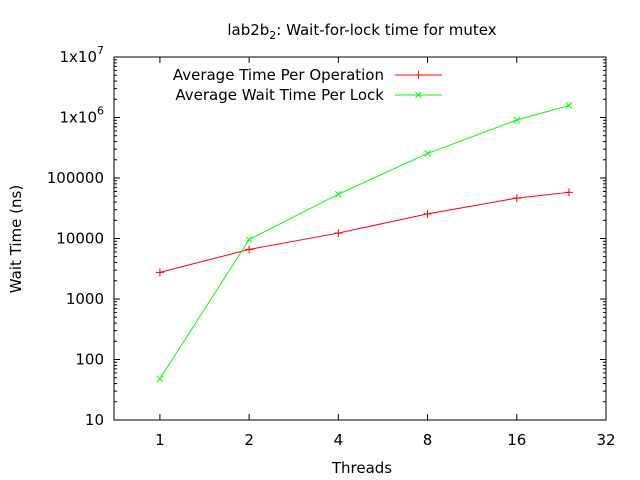 This screenshot has height=480, width=640. Describe the element at coordinates (386, 30) in the screenshot. I see `chart-title-suffix: : Wait-for-lock time for mutex` at that location.